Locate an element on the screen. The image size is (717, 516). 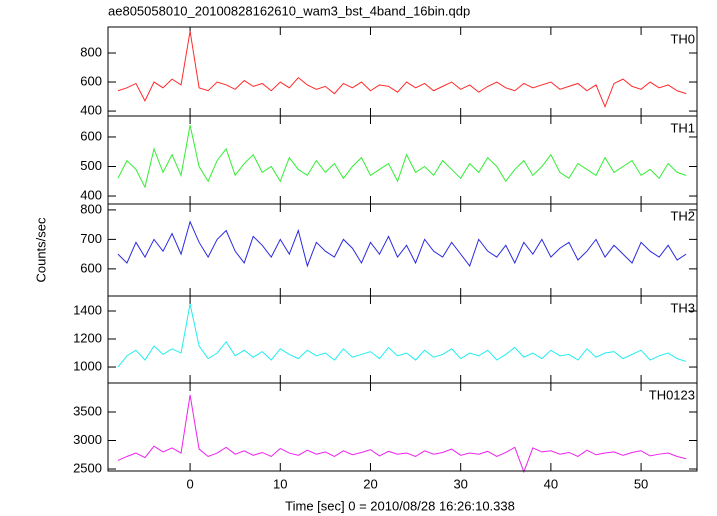
x-tick-label: 20 is located at coordinates (370, 483).